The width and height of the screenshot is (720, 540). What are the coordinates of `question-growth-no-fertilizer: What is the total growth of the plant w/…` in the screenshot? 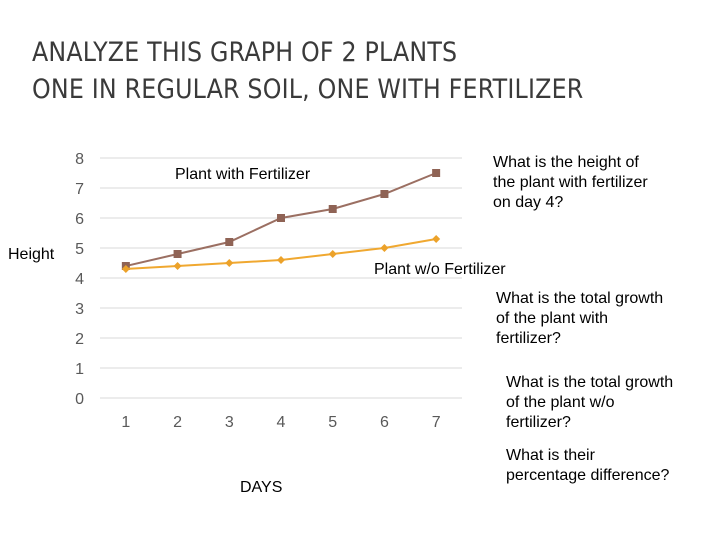 It's located at (589, 403).